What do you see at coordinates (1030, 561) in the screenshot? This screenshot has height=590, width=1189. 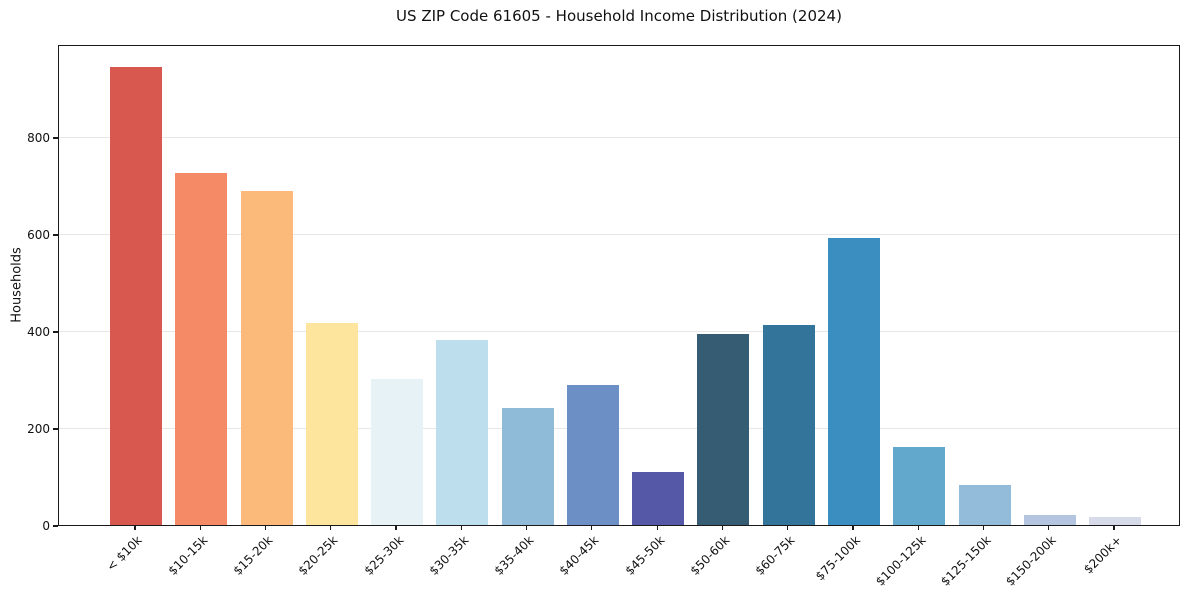 I see `x-tick-label-$150-200k: $150-200k` at bounding box center [1030, 561].